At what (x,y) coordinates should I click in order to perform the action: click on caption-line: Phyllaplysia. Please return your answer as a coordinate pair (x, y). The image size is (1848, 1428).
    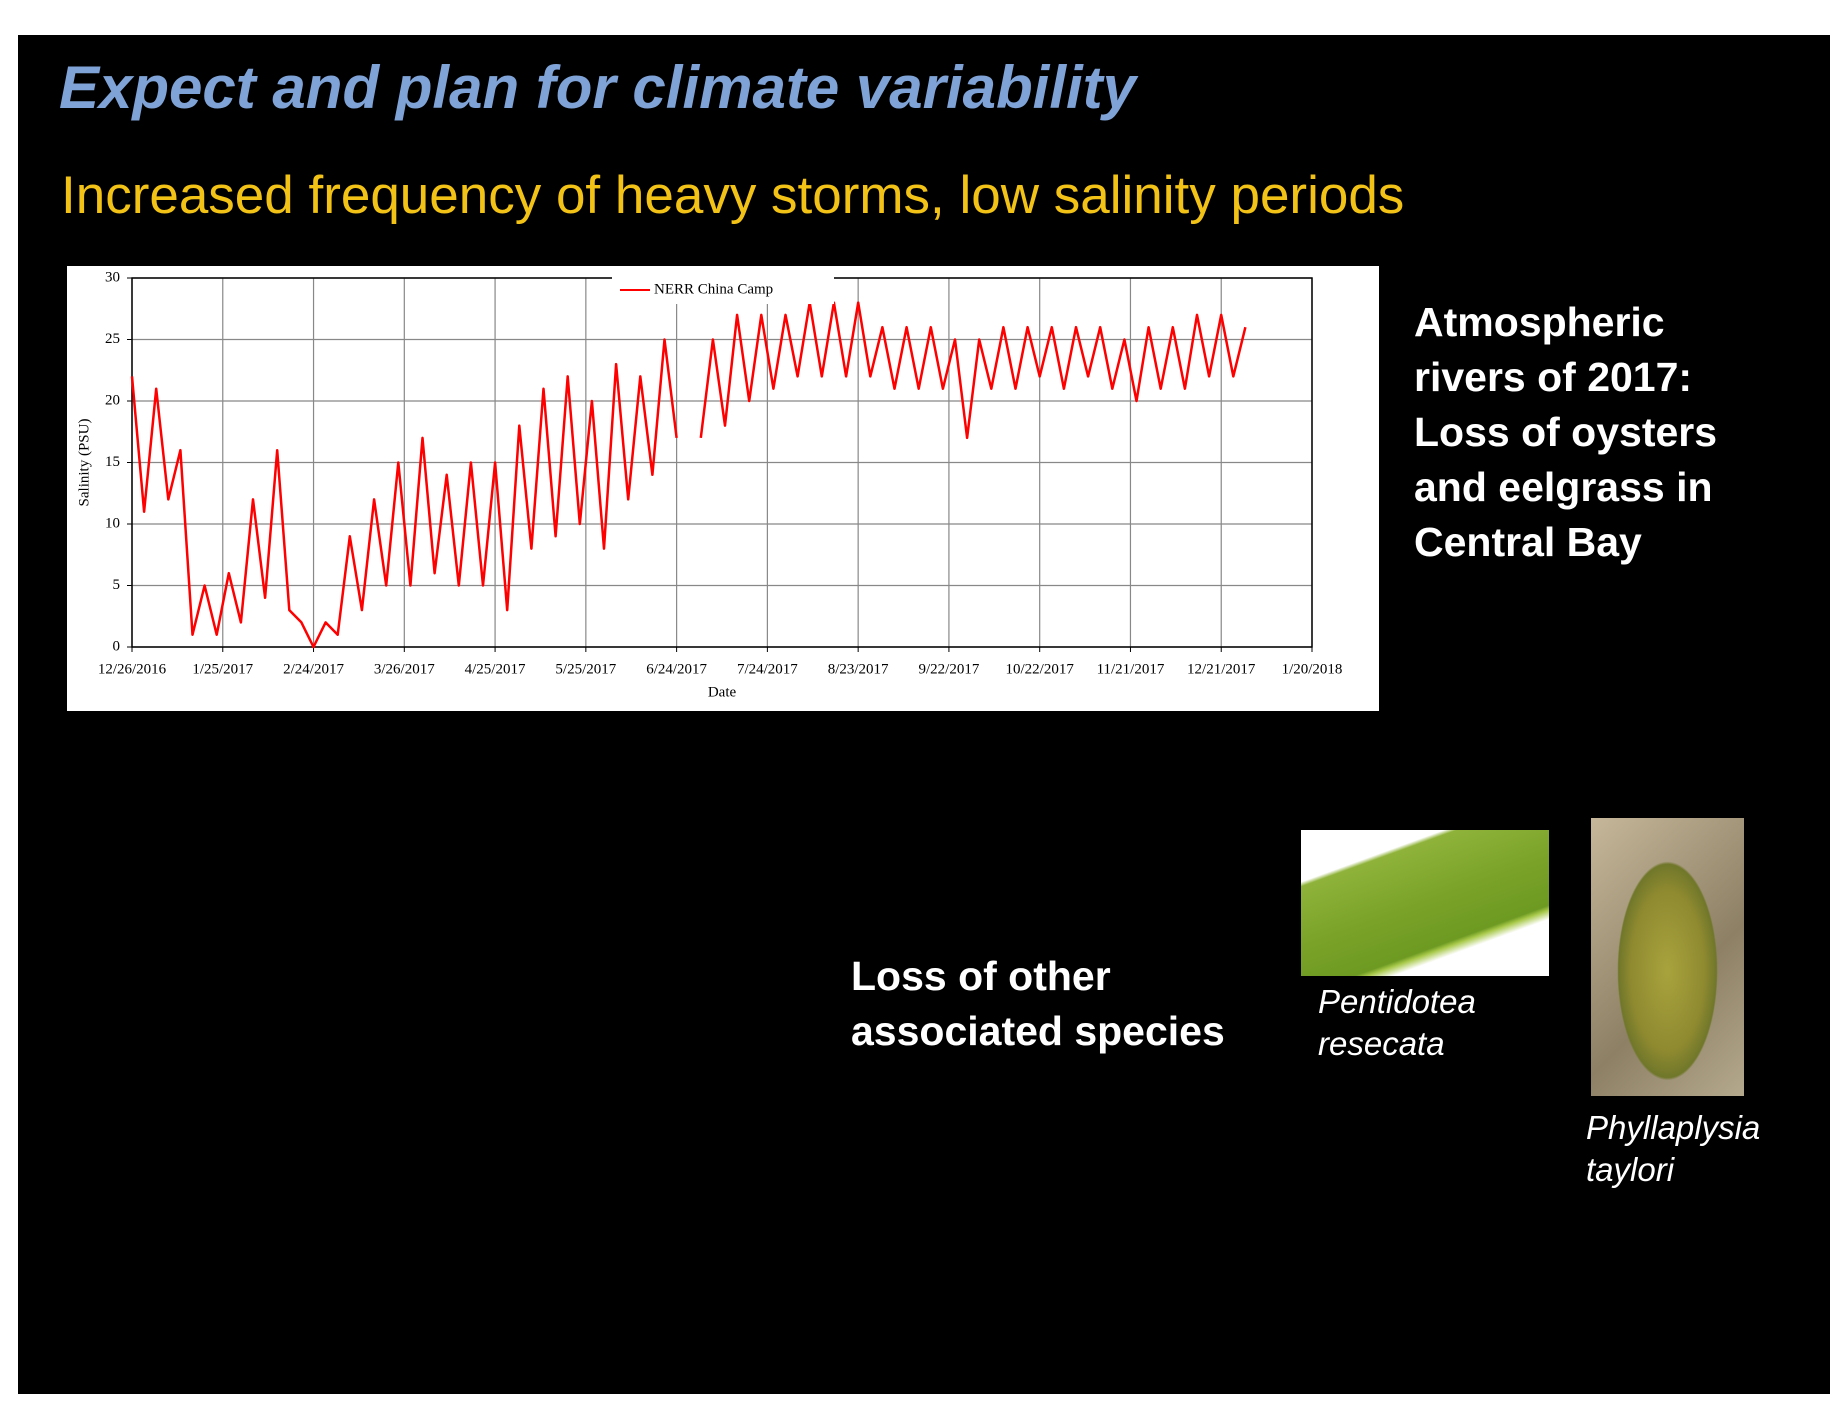
    Looking at the image, I should click on (1673, 1127).